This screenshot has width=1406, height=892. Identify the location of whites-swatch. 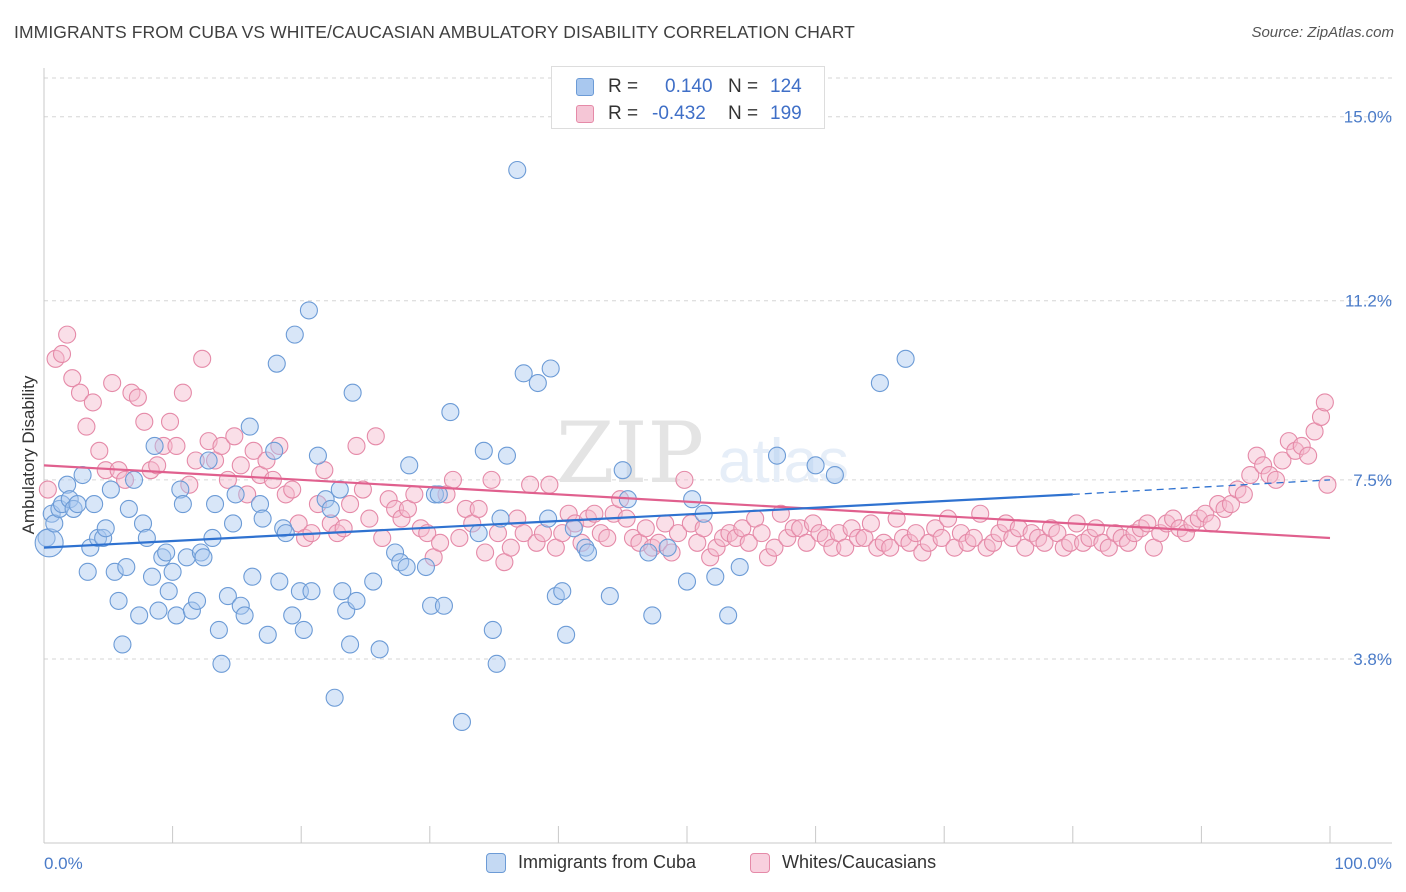
(585, 114).